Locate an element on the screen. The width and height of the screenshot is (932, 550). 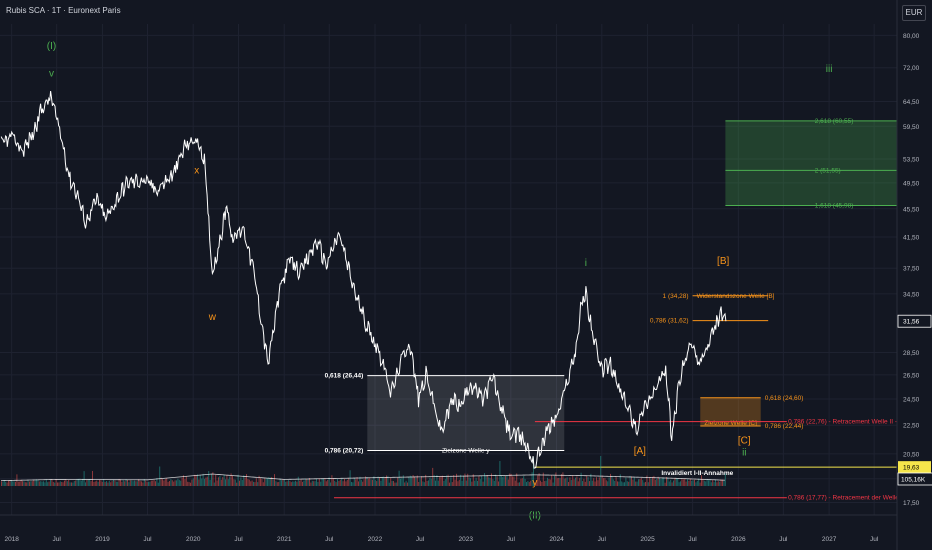
currency-selector: EUR is located at coordinates (914, 13).